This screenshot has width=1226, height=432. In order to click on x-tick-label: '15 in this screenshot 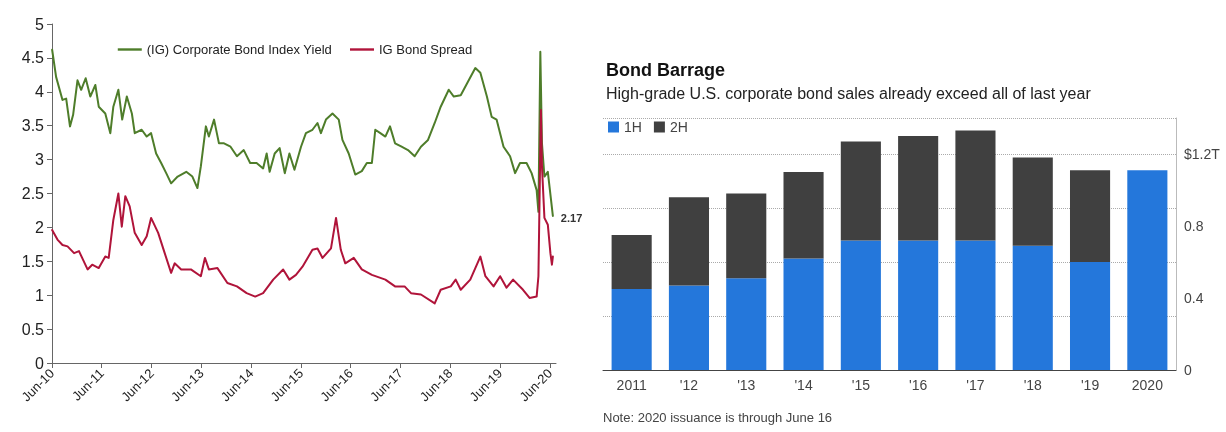, I will do `click(861, 385)`.